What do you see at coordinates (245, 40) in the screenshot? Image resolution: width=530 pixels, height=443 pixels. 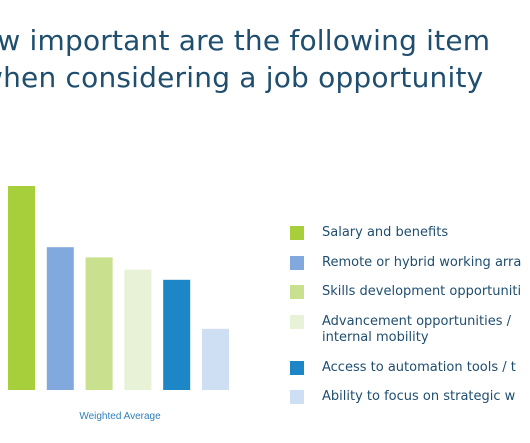 I see `chart-title-line-1: ow important are the following item` at bounding box center [245, 40].